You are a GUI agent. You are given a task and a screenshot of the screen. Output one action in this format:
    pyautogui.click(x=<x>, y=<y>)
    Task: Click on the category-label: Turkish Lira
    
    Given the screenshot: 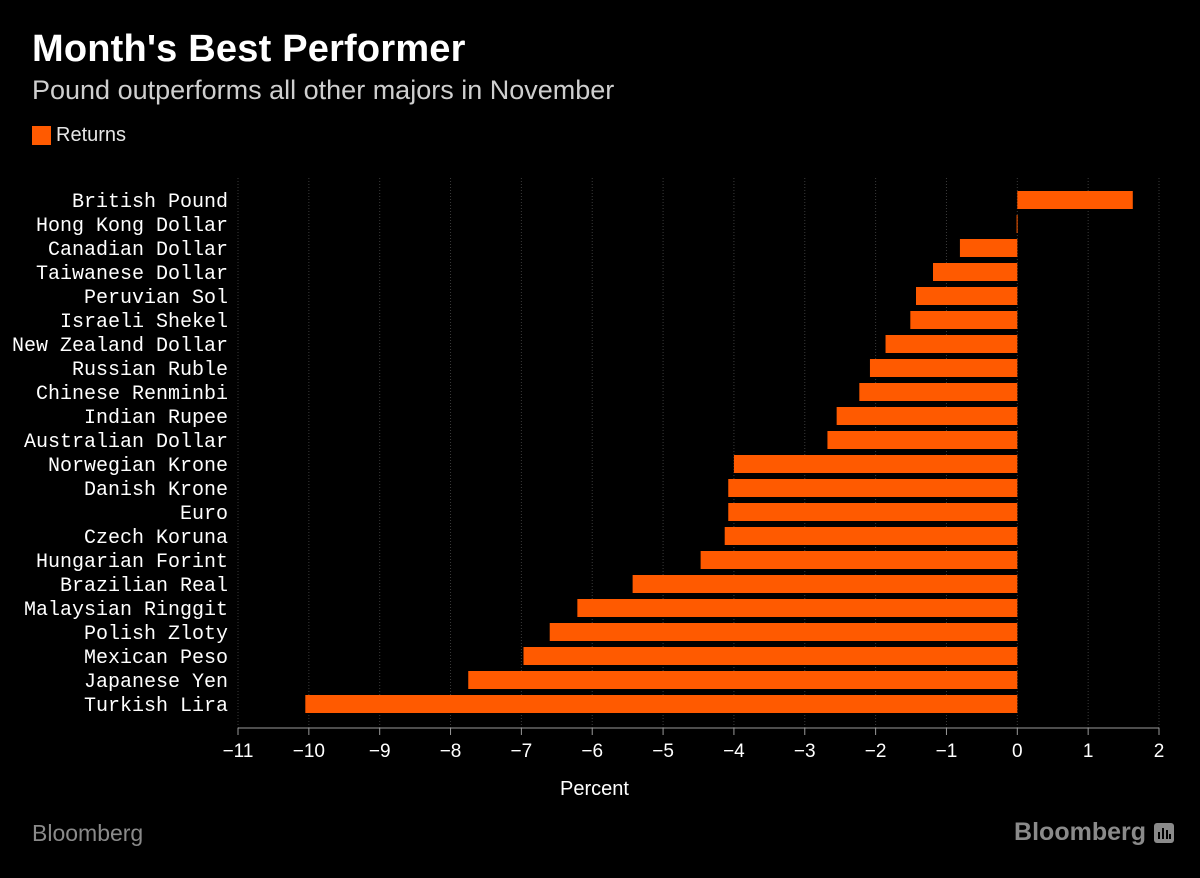 What is the action you would take?
    pyautogui.click(x=156, y=706)
    